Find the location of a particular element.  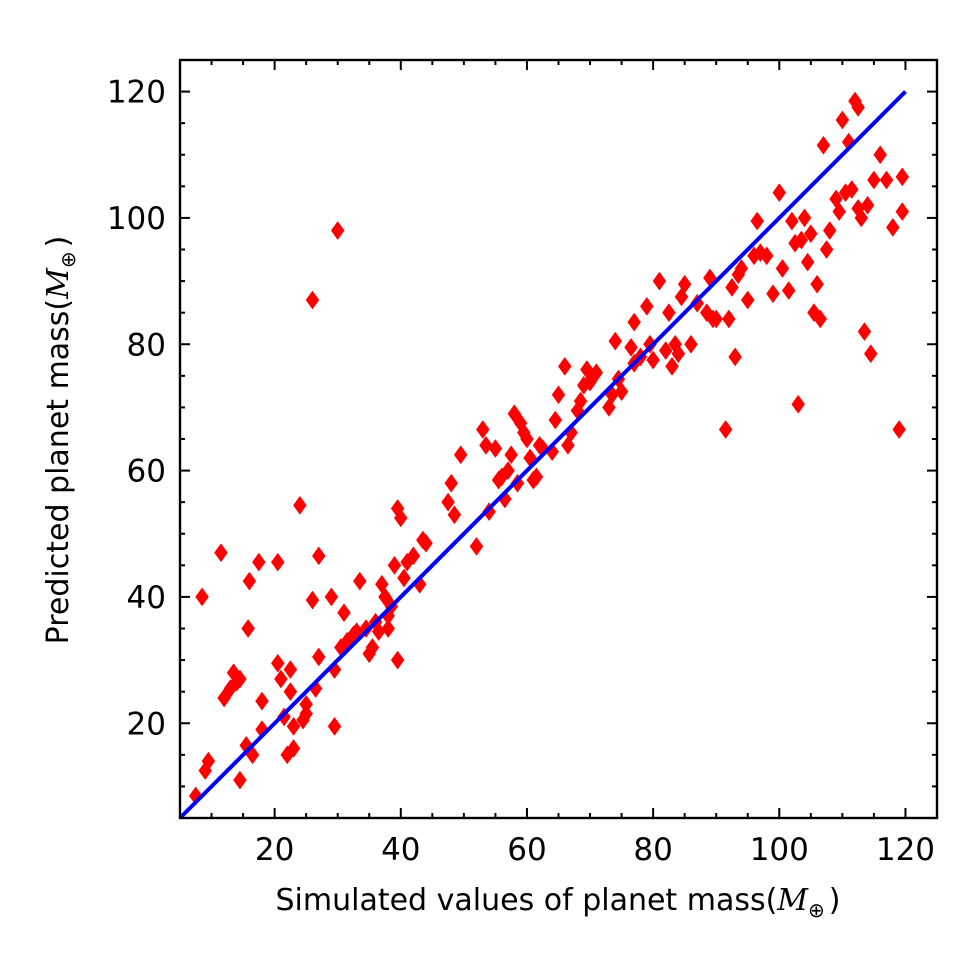

y-tick-label: 100 is located at coordinates (136, 219).